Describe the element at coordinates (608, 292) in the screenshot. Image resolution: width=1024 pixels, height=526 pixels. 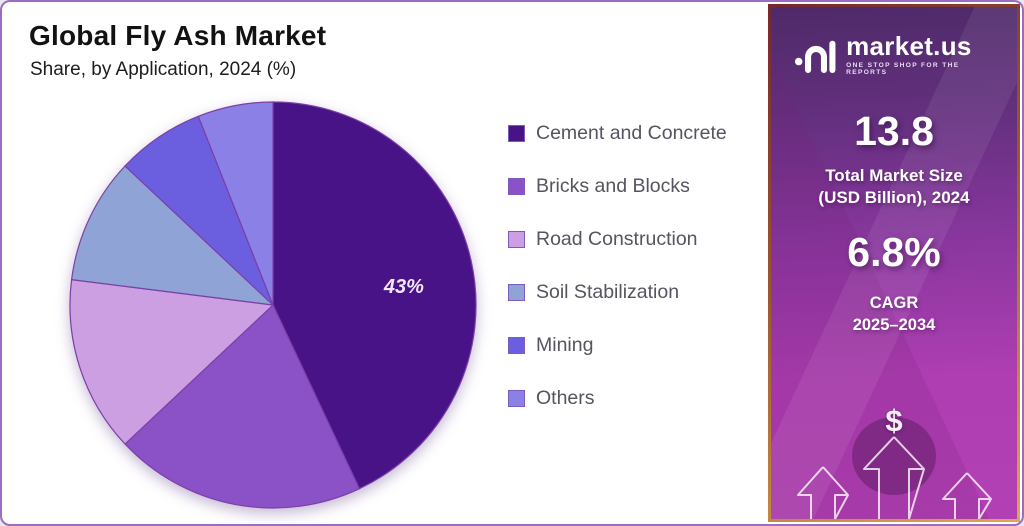
I see `legend-label: Soil Stabilization` at that location.